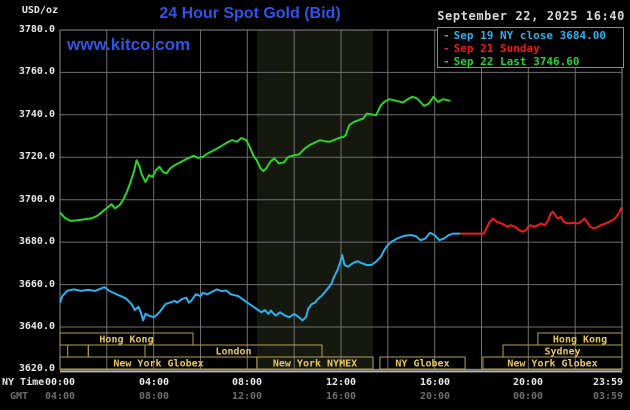  Describe the element at coordinates (23, 382) in the screenshot. I see `x-axis-name-ny-time: NY Time` at that location.